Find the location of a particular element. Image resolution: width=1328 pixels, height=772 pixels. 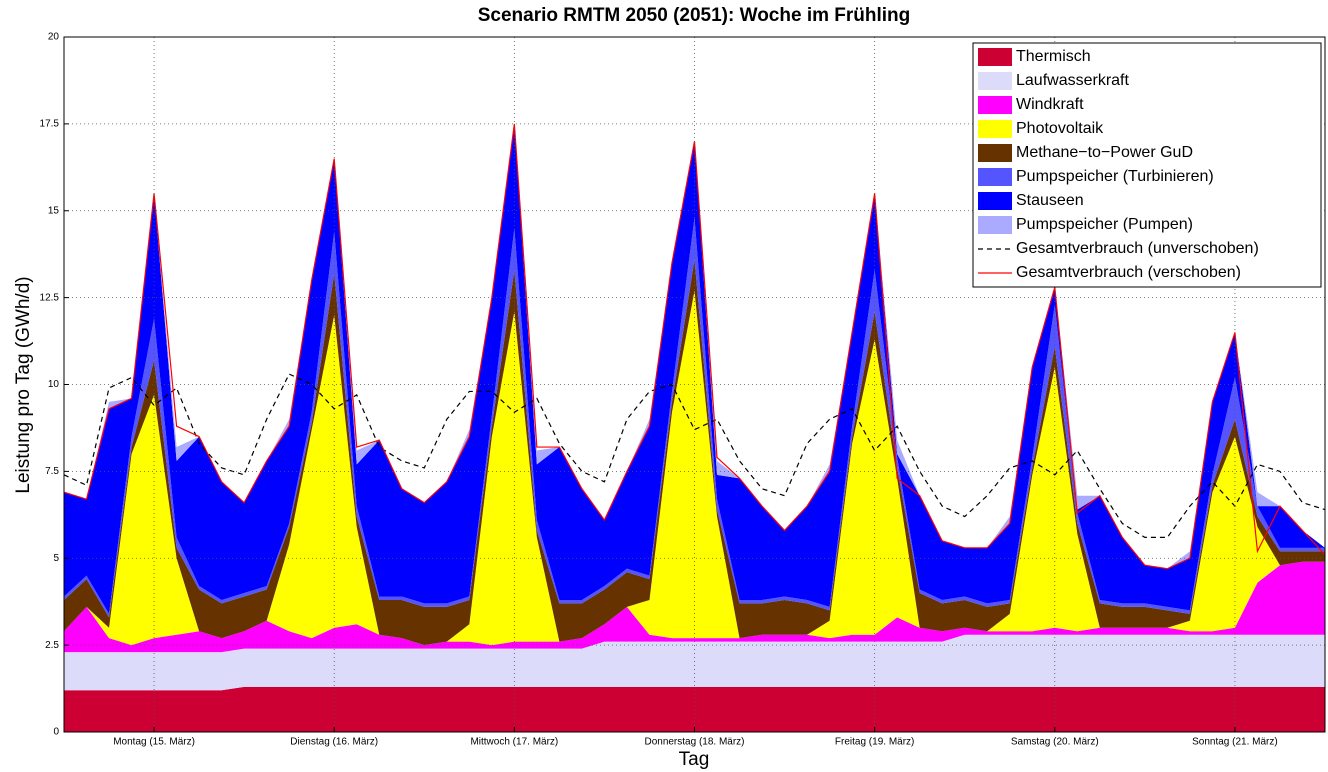

legend-label: Methane−to−Power GuD is located at coordinates (1104, 152).